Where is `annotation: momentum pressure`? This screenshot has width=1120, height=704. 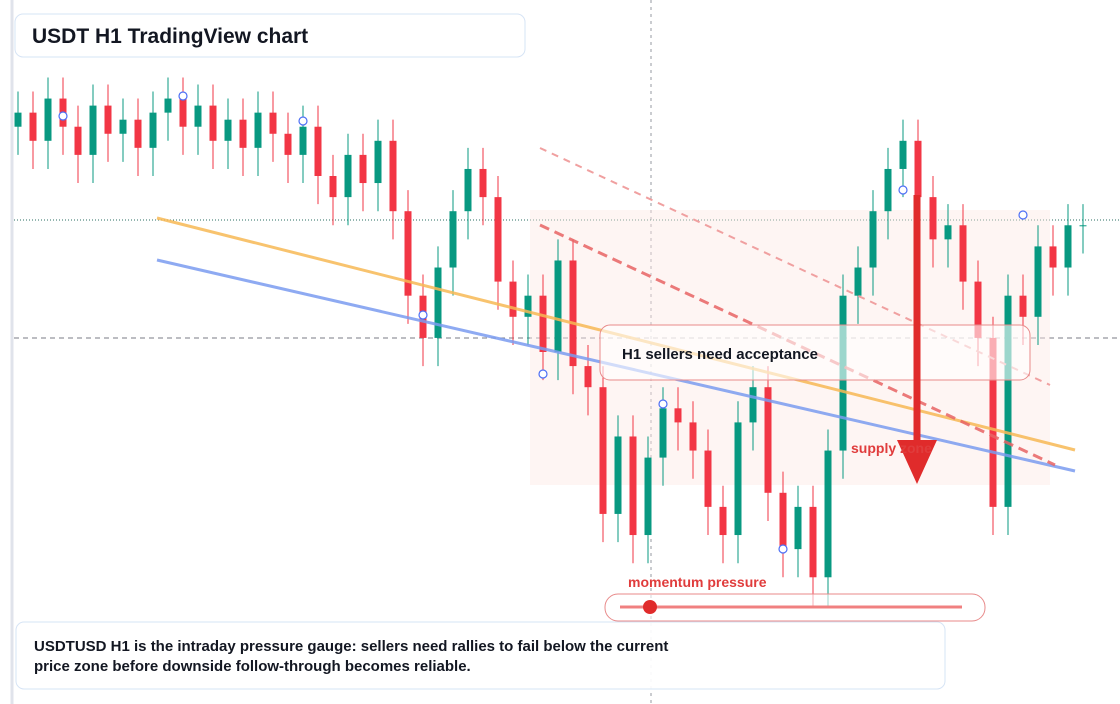
annotation: momentum pressure is located at coordinates (697, 582).